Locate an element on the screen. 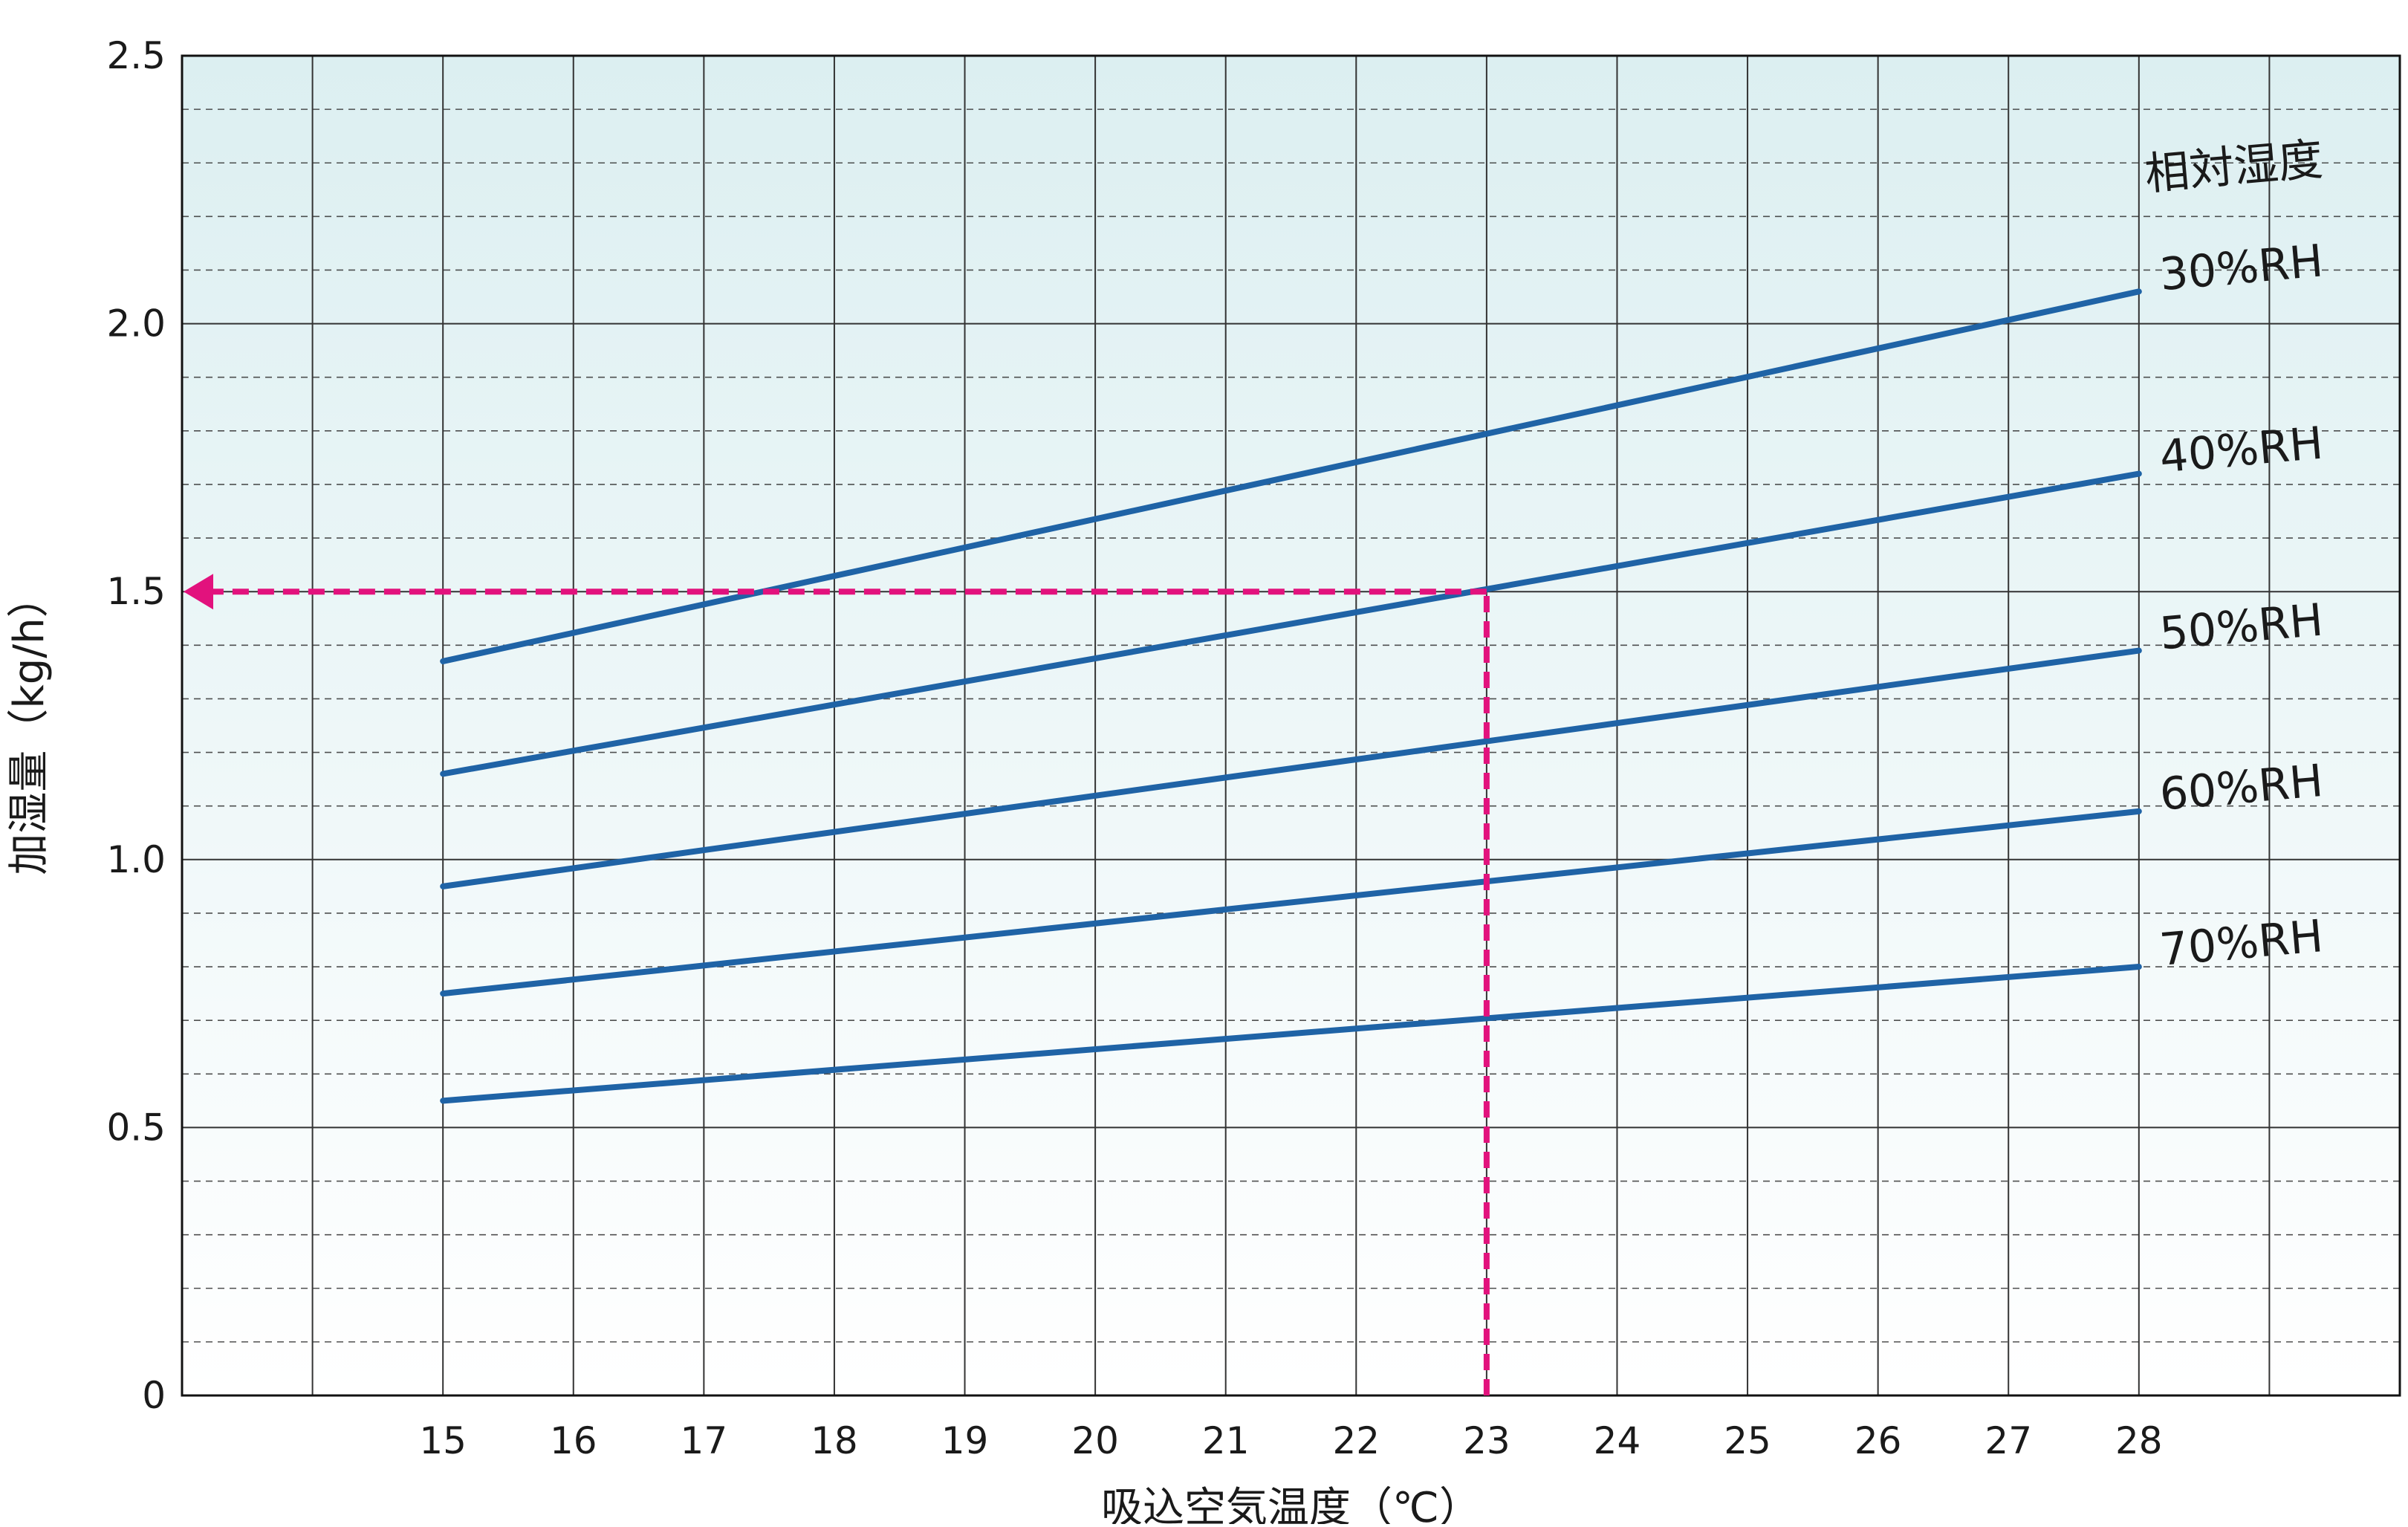 This screenshot has height=1527, width=2408. x-tick-label: 27 is located at coordinates (2009, 1440).